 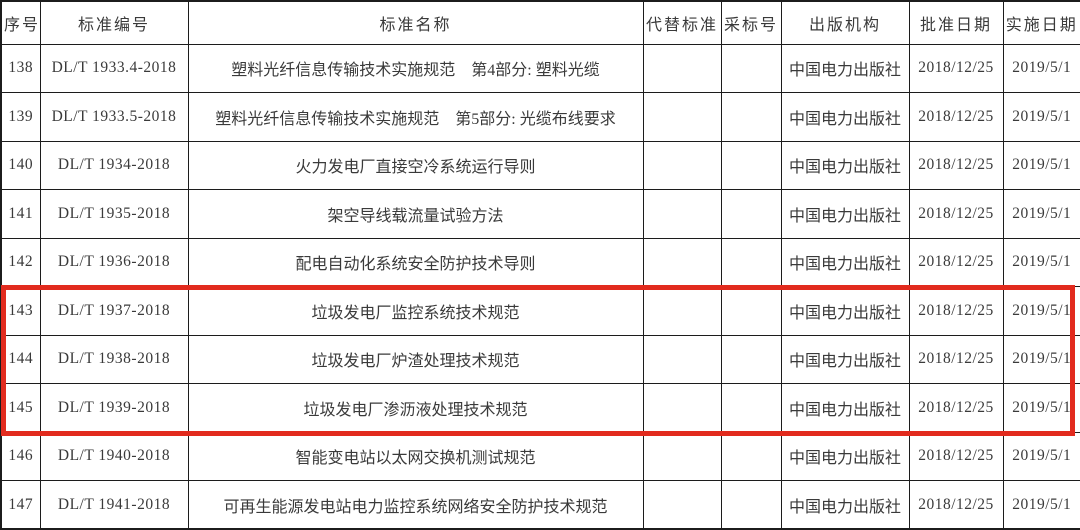 What do you see at coordinates (114, 408) in the screenshot?
I see `cell-code: DL/T 1939-2018` at bounding box center [114, 408].